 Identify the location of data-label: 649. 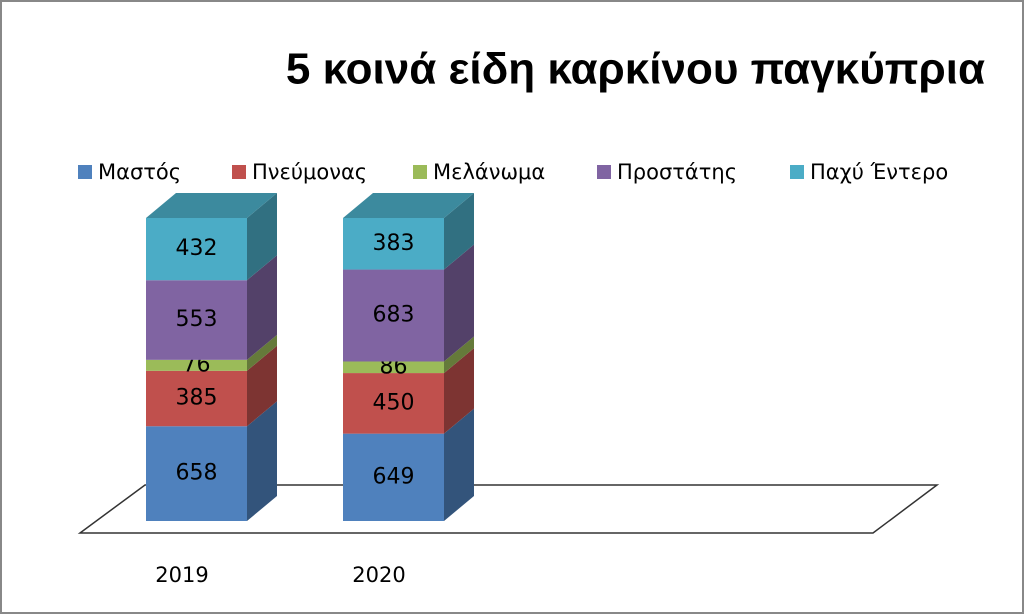
(394, 476).